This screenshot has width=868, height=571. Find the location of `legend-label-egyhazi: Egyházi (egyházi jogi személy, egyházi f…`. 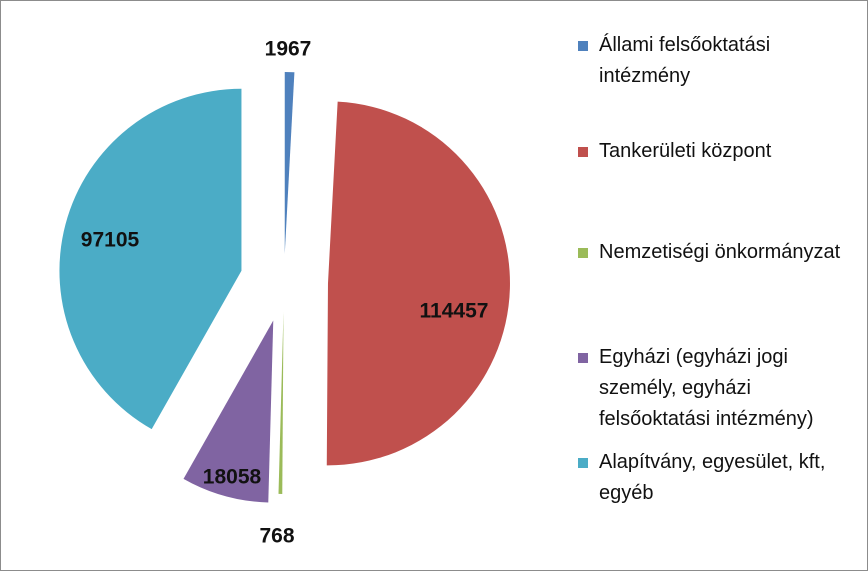

legend-label-egyhazi: Egyházi (egyházi jogi személy, egyházi f… is located at coordinates (706, 388).